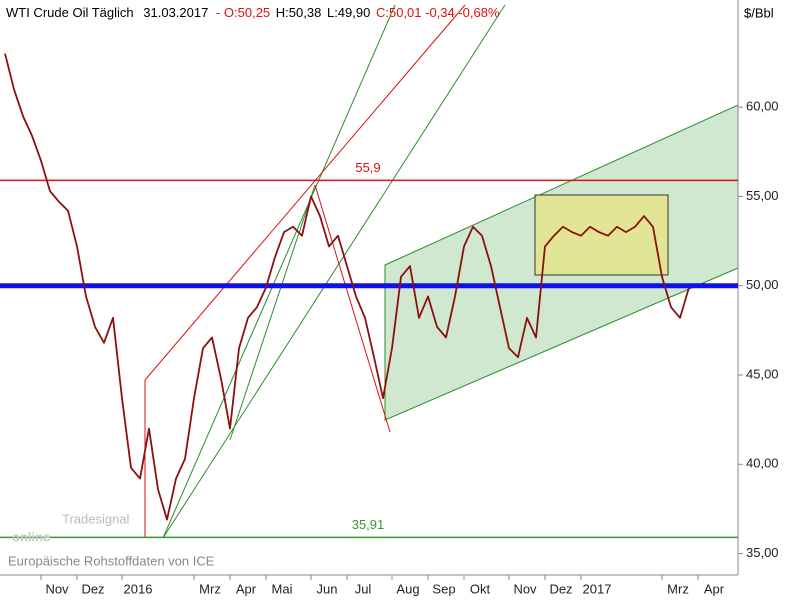 The image size is (800, 600). What do you see at coordinates (443, 588) in the screenshot?
I see `x-tick-label: Sep` at bounding box center [443, 588].